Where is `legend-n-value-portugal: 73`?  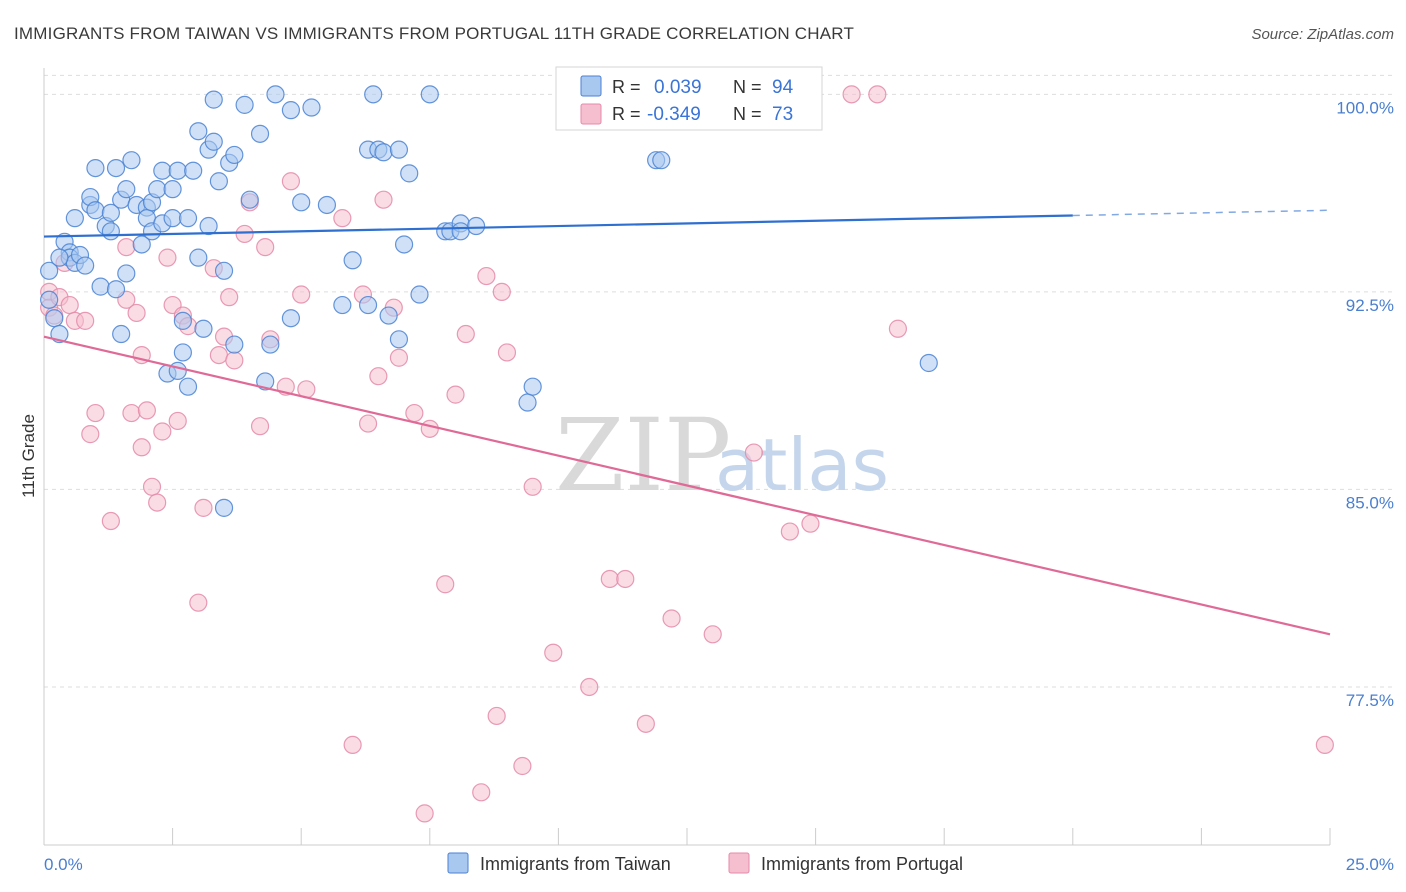 legend-n-value-portugal: 73 is located at coordinates (782, 114).